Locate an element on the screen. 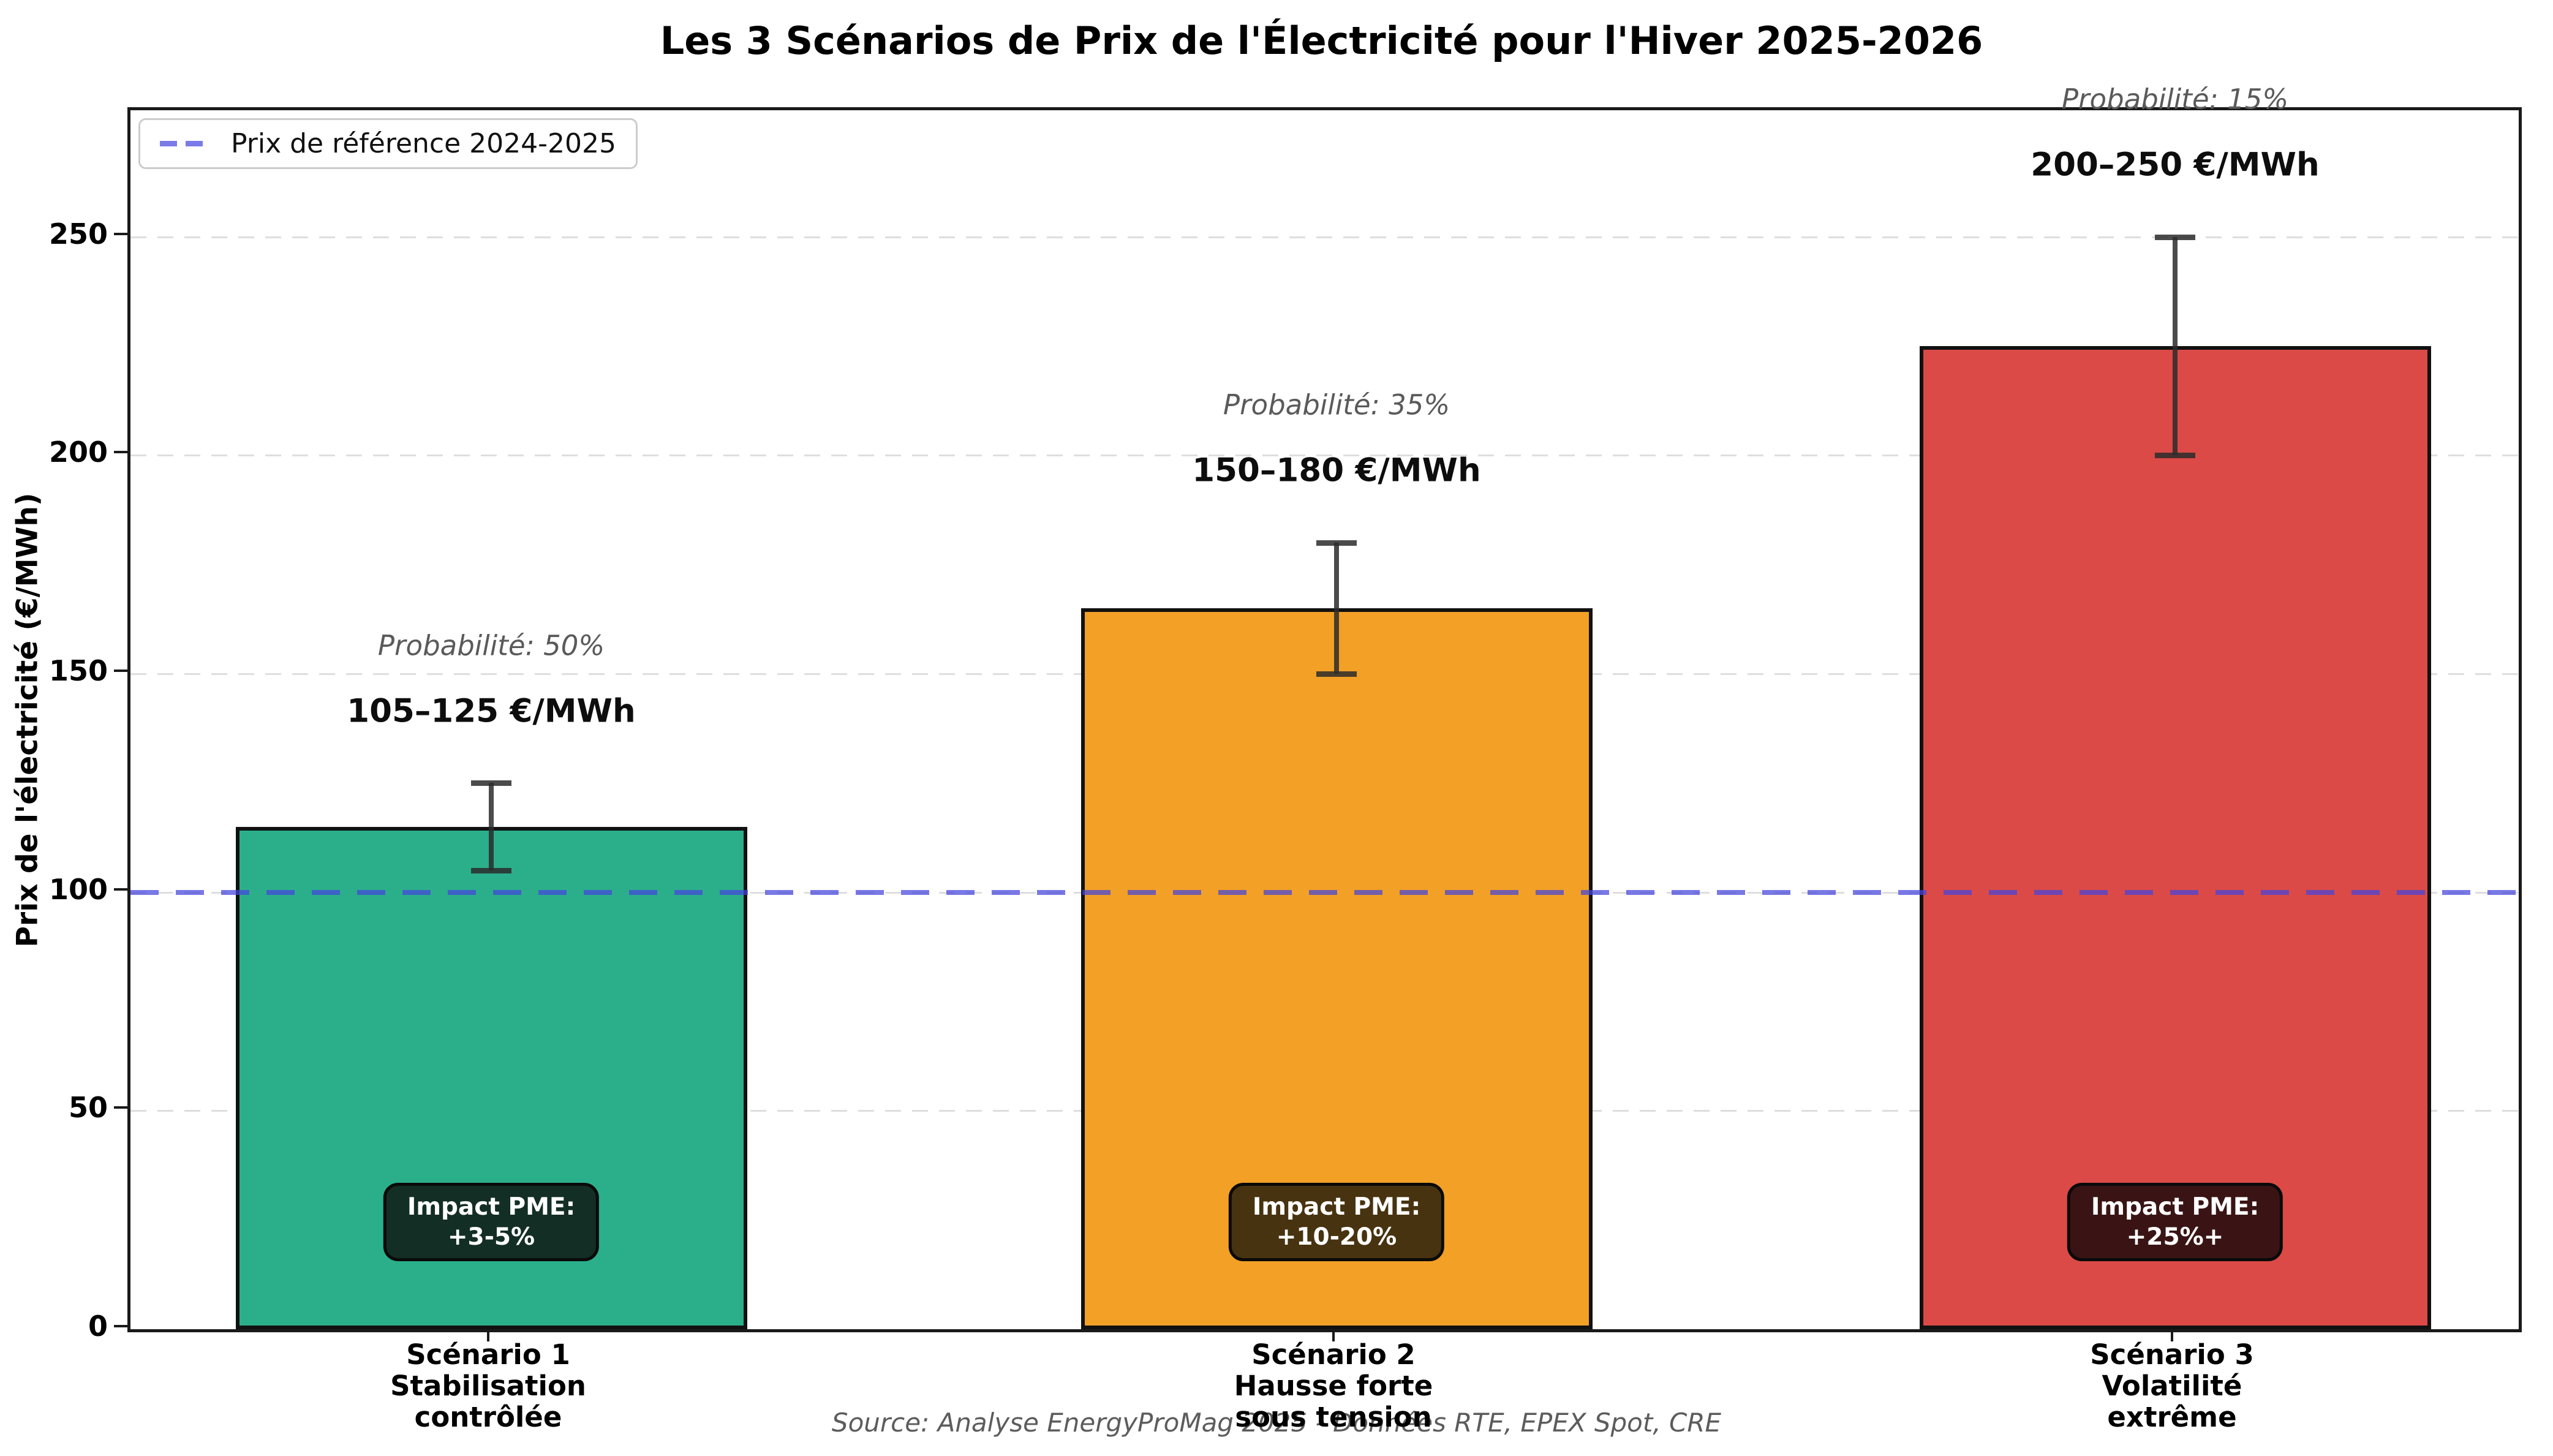 The width and height of the screenshot is (2553, 1456). x-category-label-line: Hausse forte is located at coordinates (1333, 1386).